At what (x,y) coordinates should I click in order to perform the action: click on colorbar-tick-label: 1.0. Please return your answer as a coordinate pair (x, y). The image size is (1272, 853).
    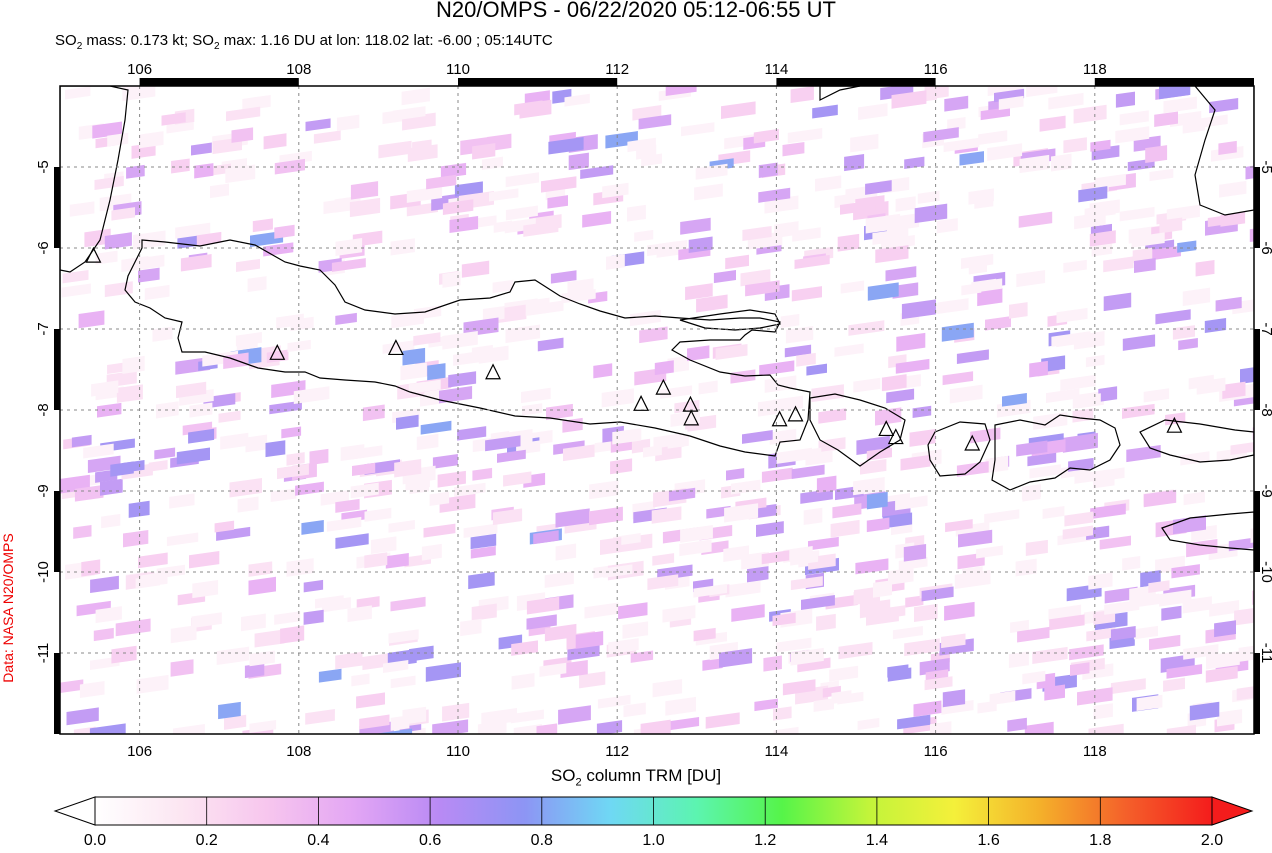
    Looking at the image, I should click on (653, 840).